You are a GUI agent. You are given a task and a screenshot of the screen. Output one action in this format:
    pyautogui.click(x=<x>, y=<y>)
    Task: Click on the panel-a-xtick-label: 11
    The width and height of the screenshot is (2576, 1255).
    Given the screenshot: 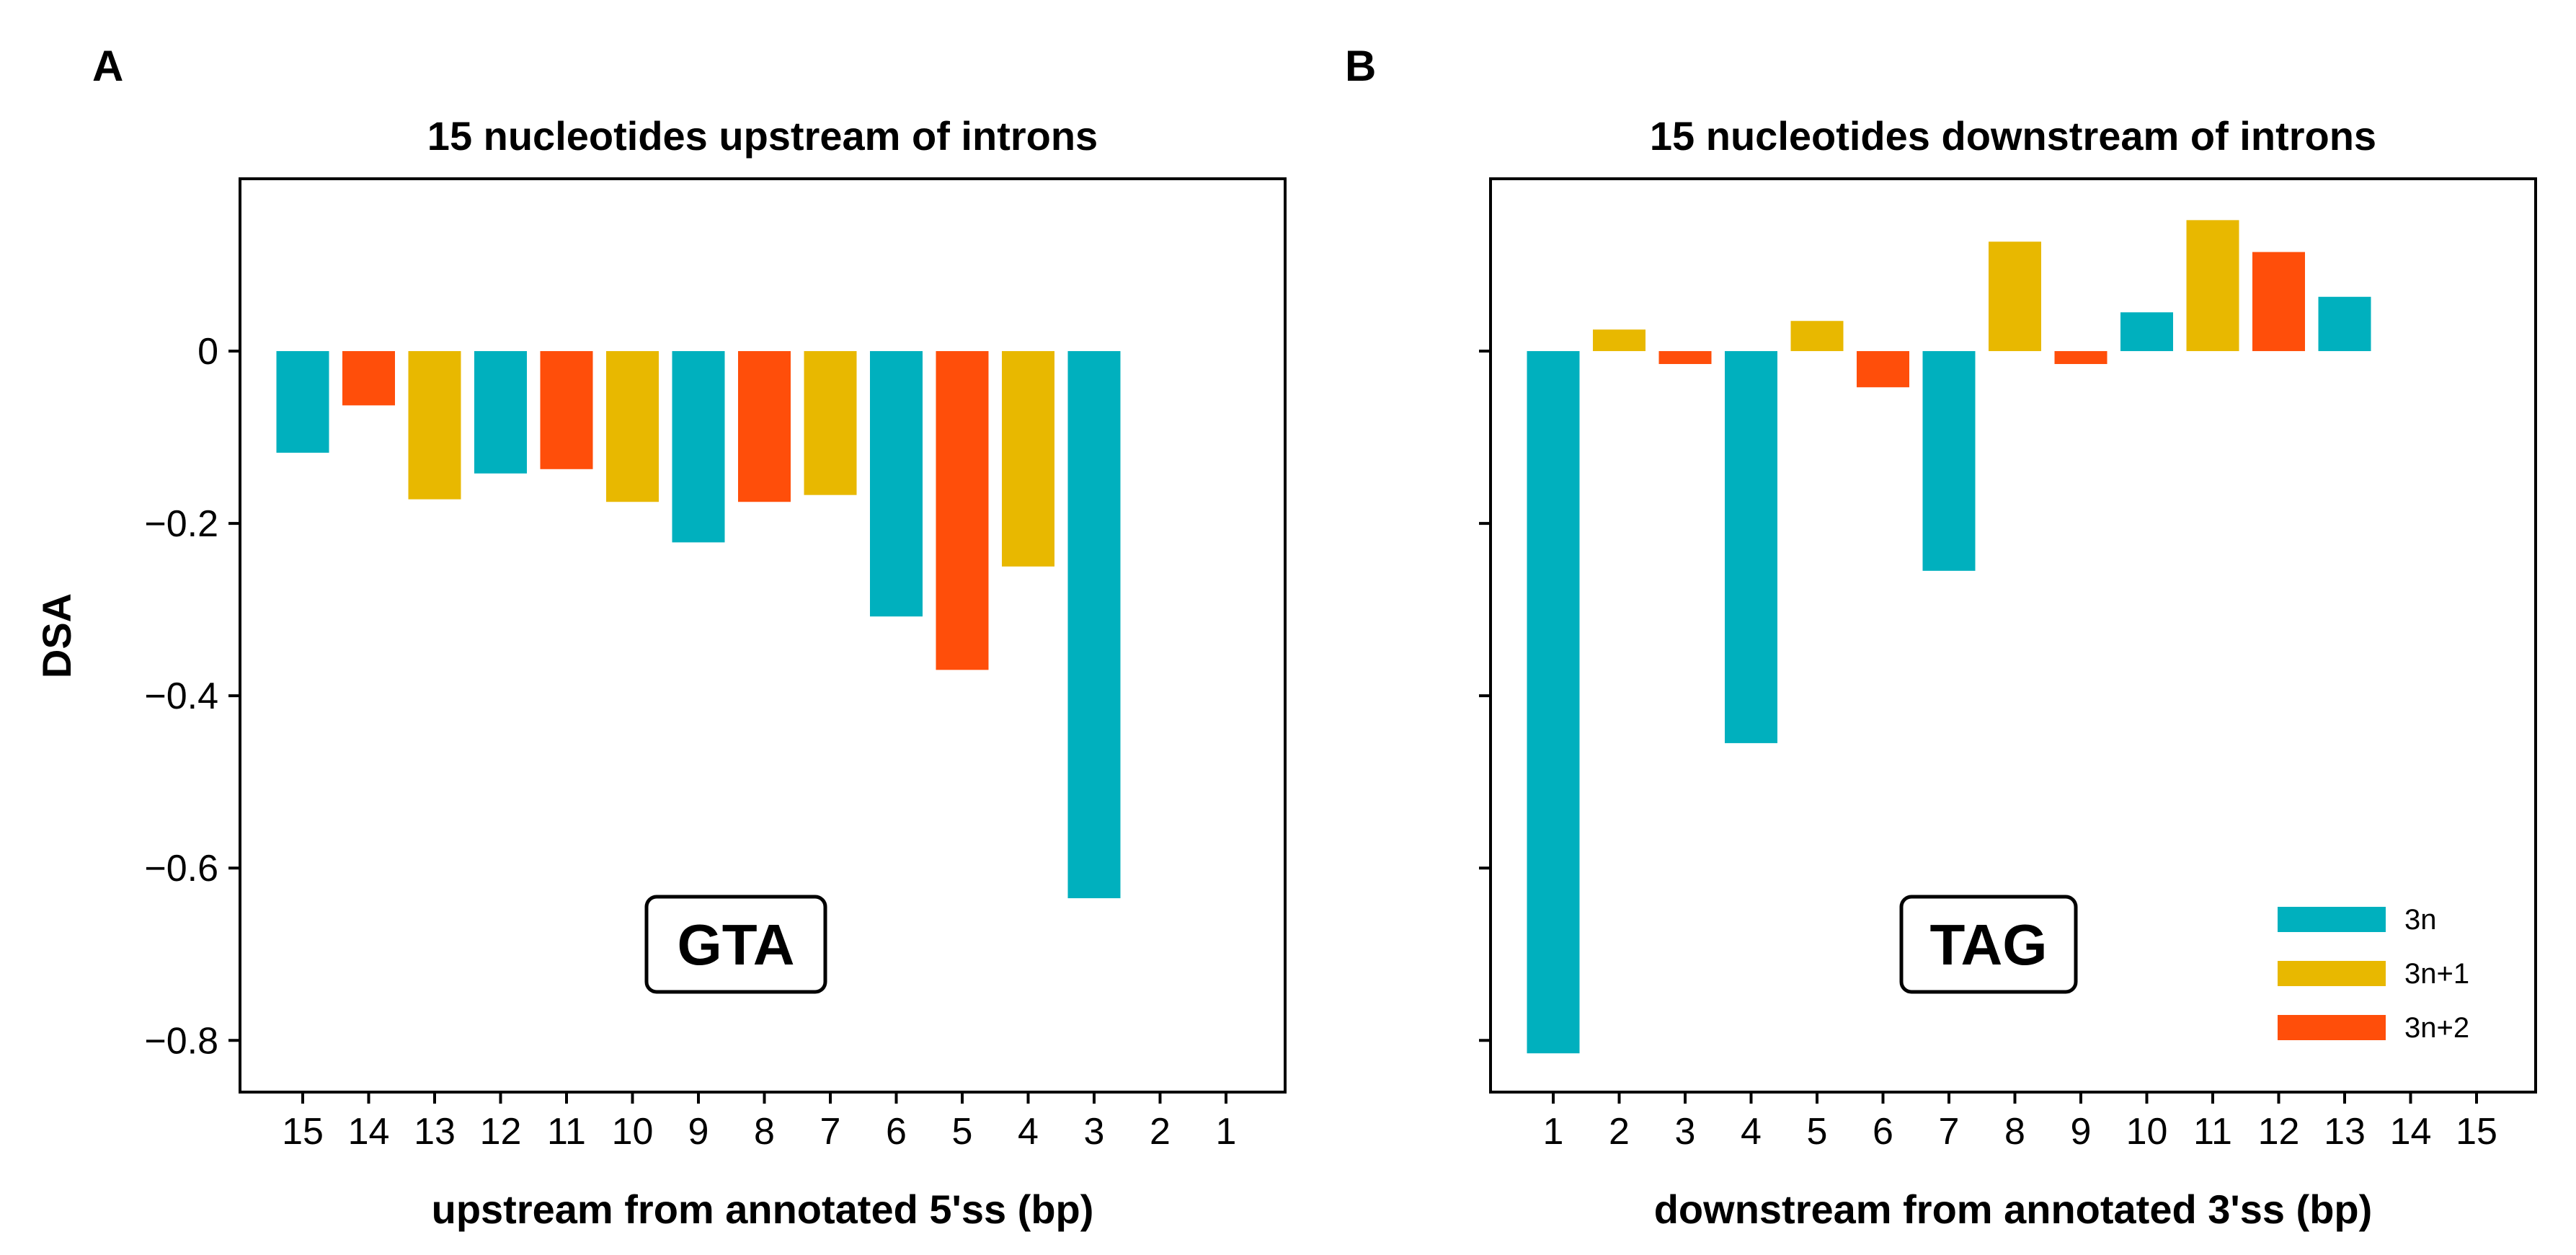 What is the action you would take?
    pyautogui.click(x=566, y=1132)
    